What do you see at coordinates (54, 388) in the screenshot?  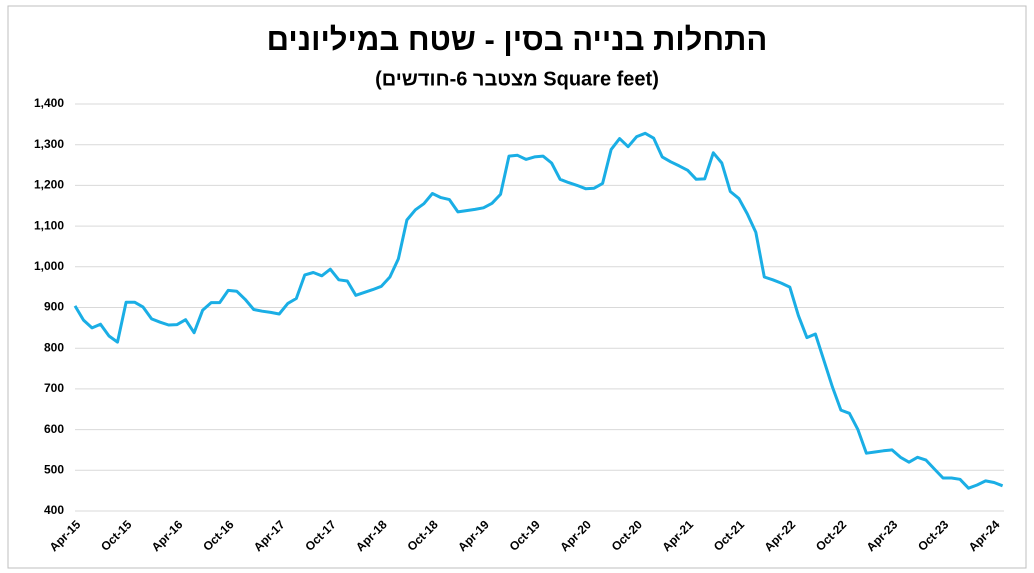 I see `y-tick-label: 700` at bounding box center [54, 388].